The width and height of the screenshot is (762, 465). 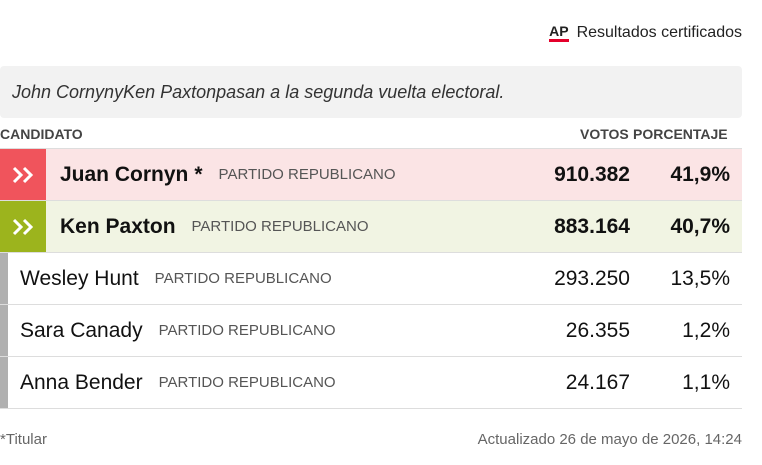 I want to click on votes: 883.164, so click(x=592, y=226).